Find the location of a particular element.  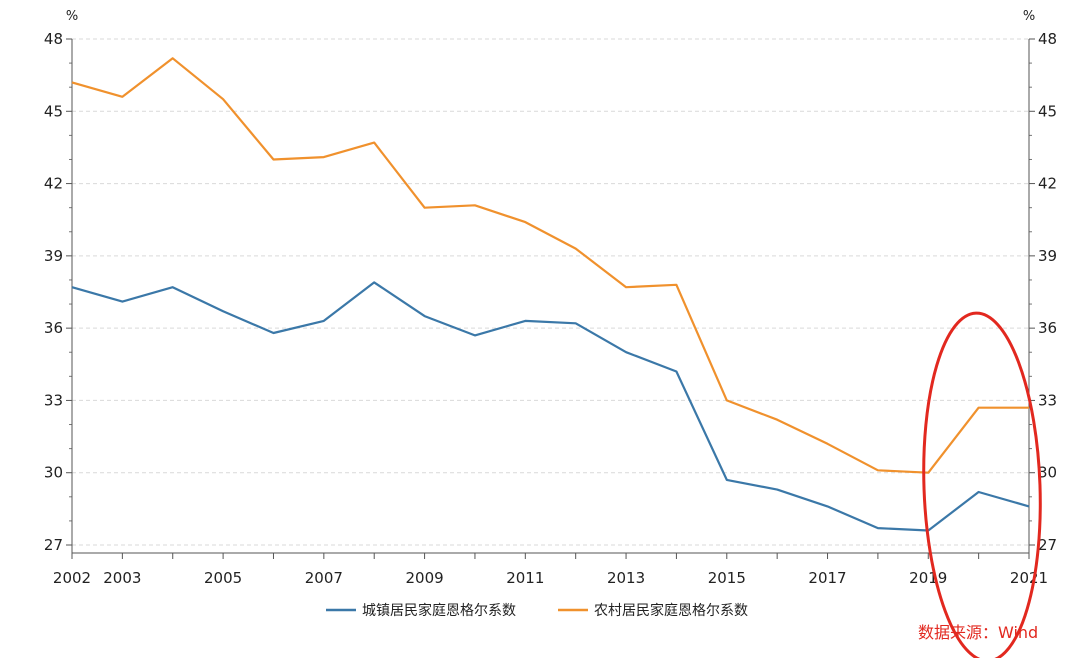

y-tick-label-right: 42 is located at coordinates (1047, 184).